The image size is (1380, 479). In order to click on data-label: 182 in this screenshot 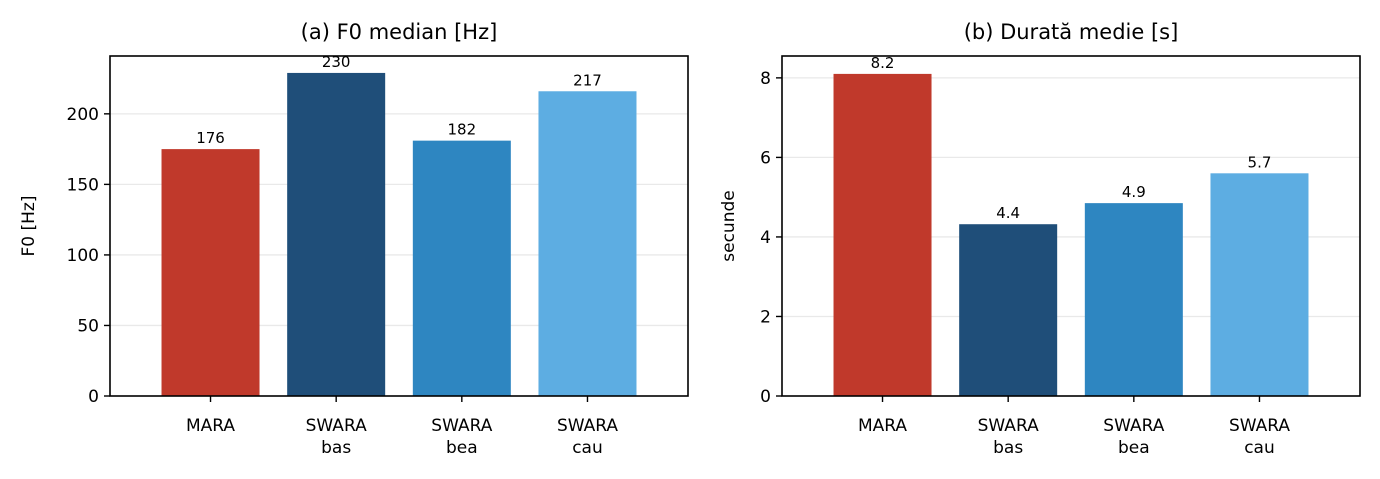, I will do `click(462, 130)`.